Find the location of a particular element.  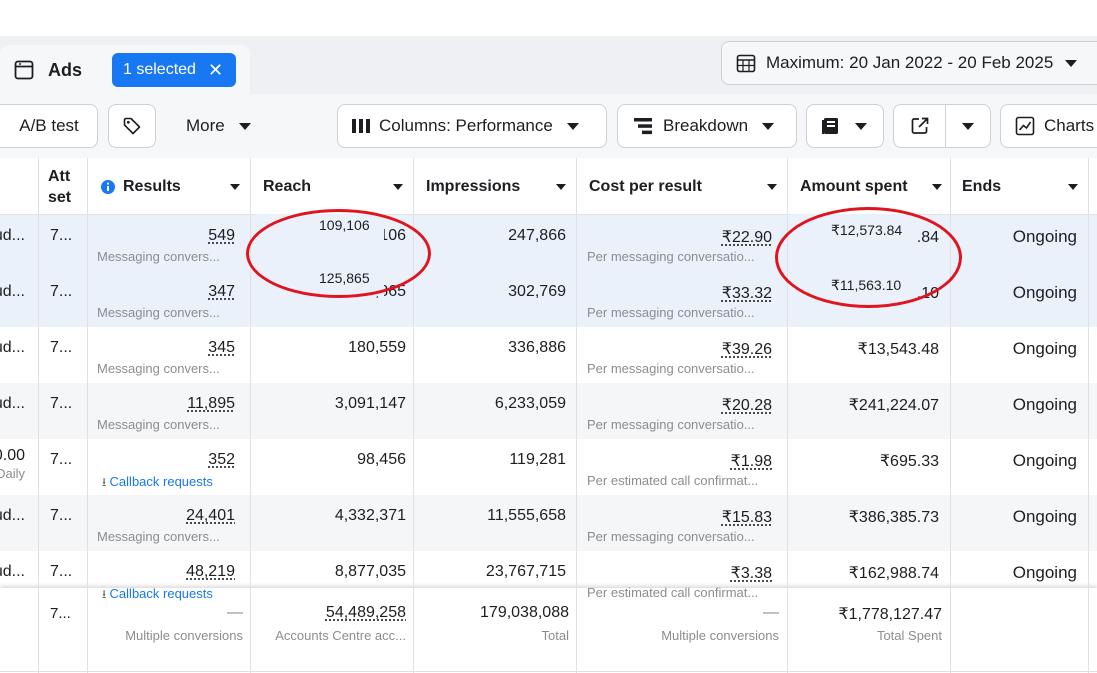

impressions-value: 11,555,658 is located at coordinates (526, 516).